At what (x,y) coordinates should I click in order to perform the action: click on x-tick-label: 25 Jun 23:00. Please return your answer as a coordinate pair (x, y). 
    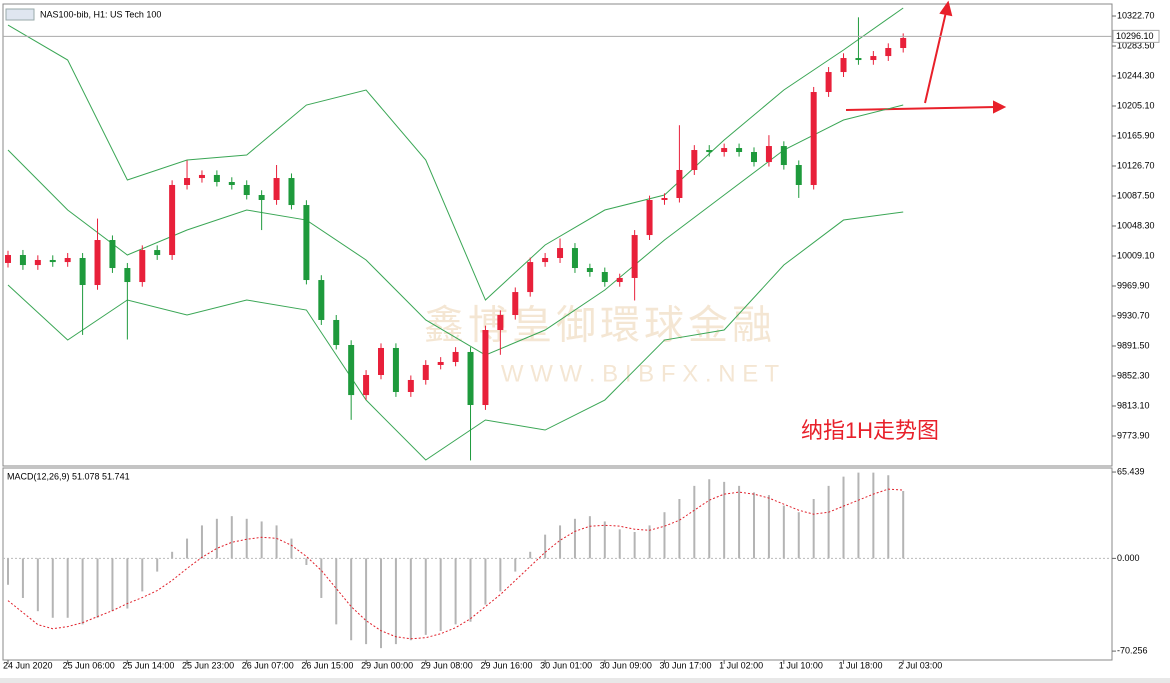
    Looking at the image, I should click on (208, 665).